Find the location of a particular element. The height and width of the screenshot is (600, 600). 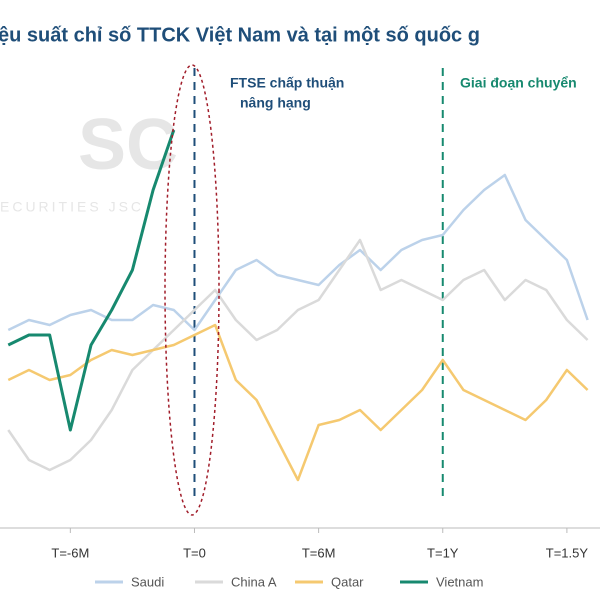

legend-label: Qatar is located at coordinates (347, 581).